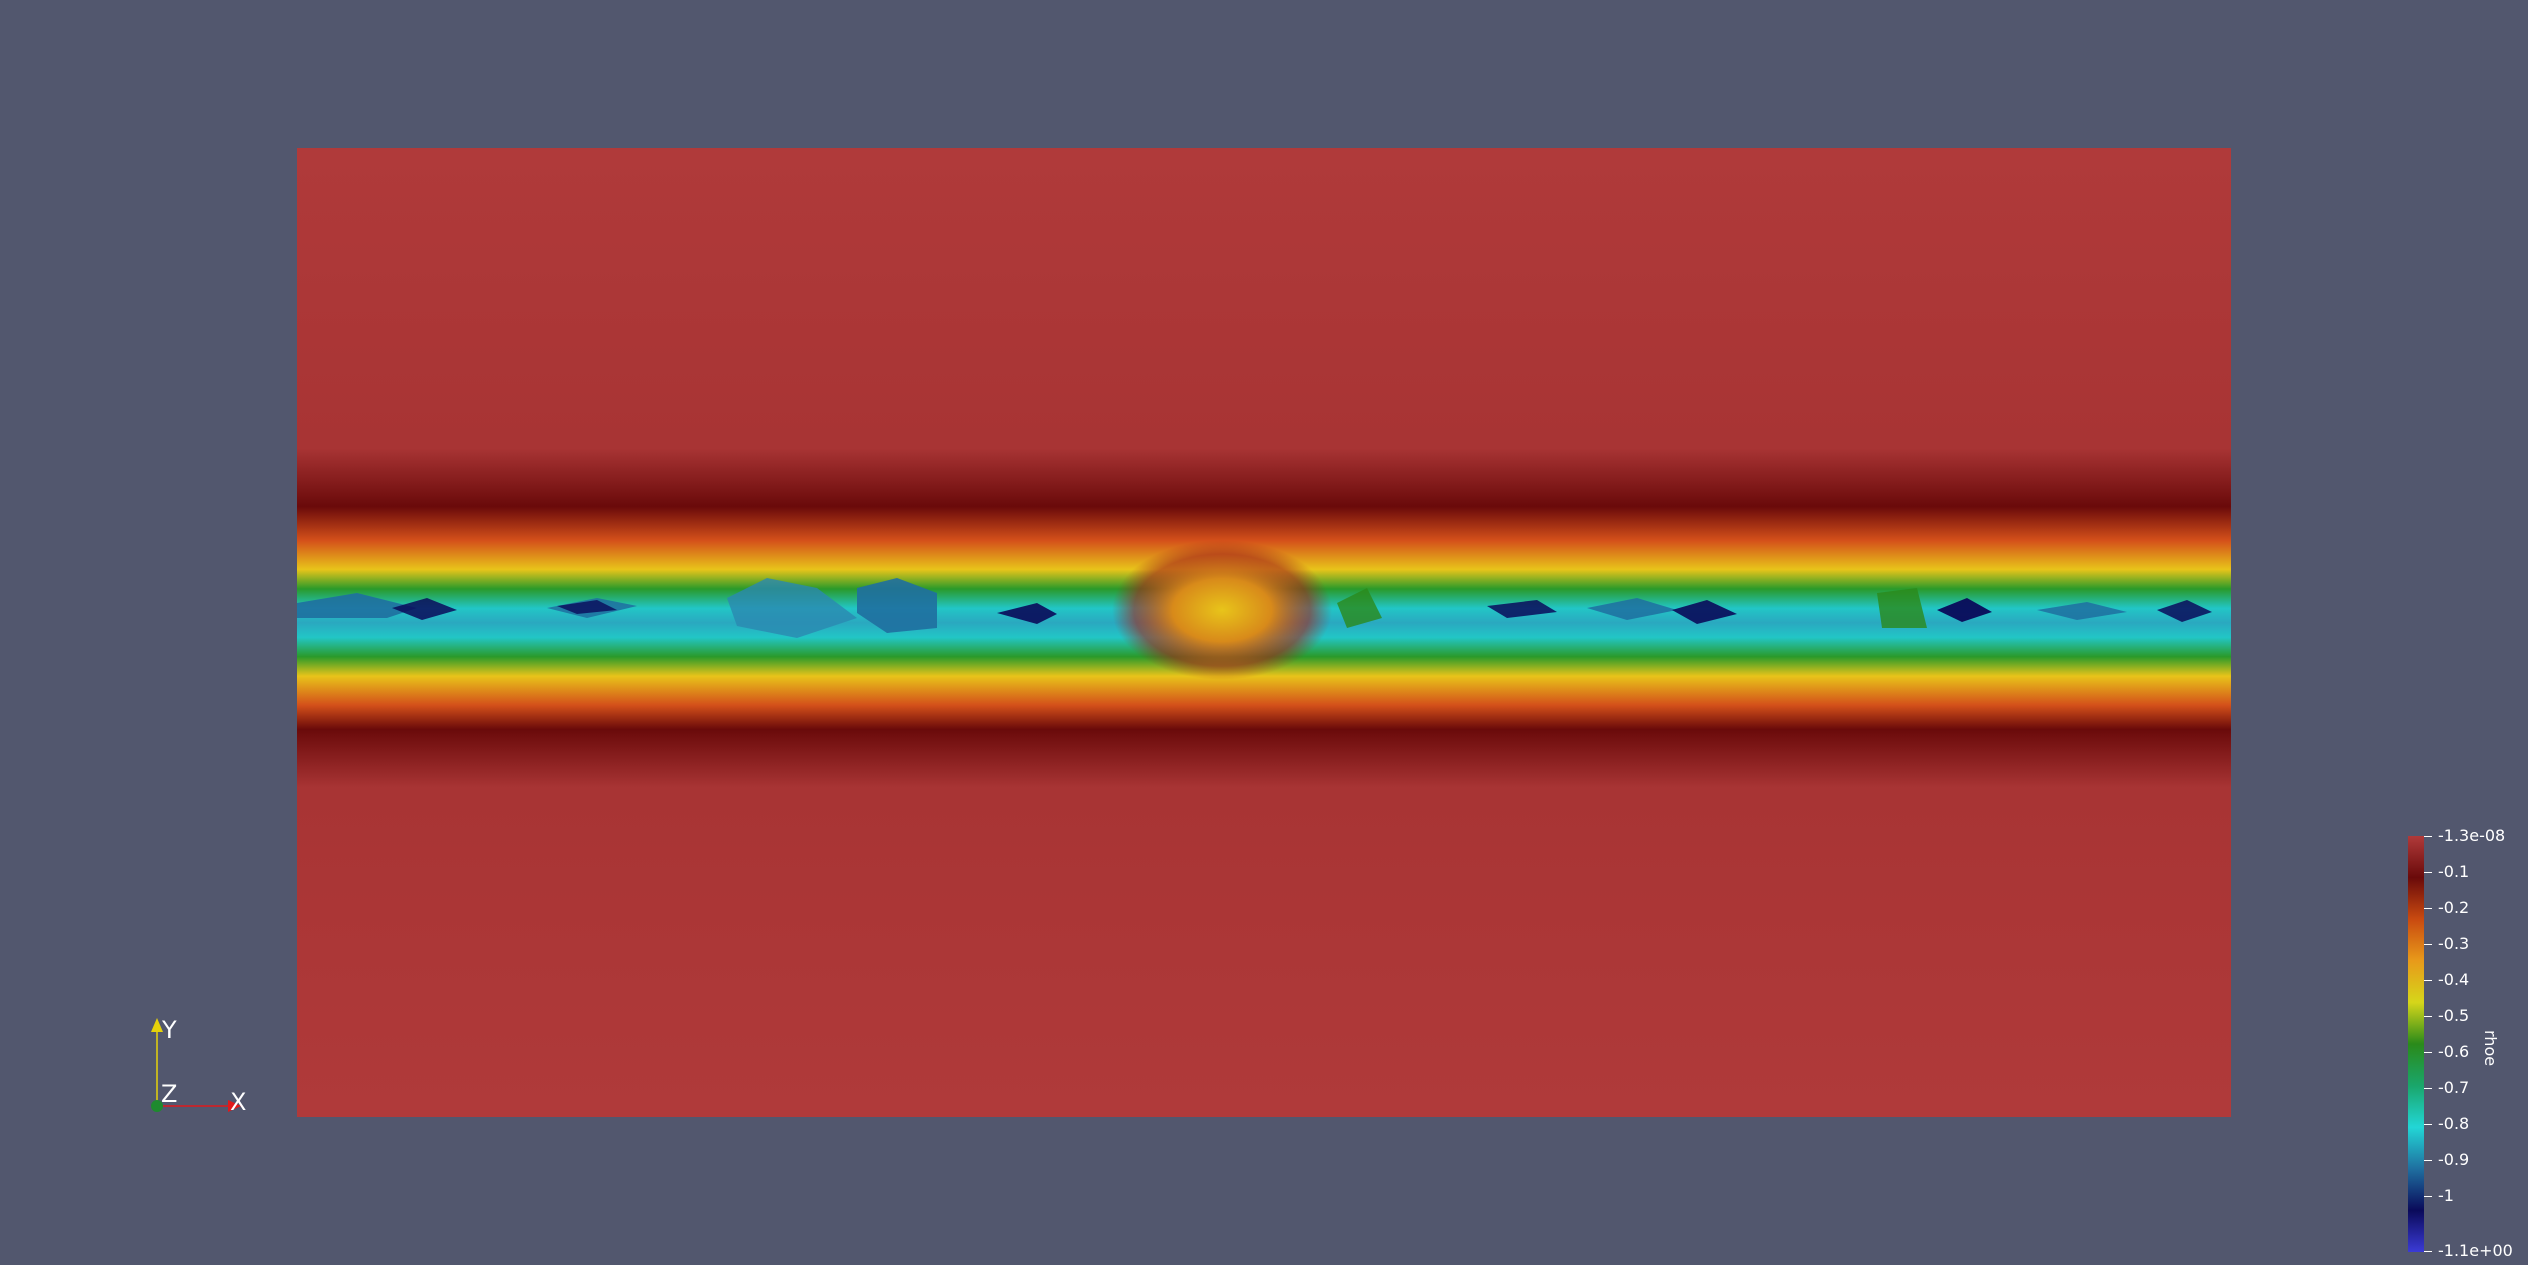  What do you see at coordinates (2454, 1159) in the screenshot?
I see `colorbar-label-9: -0.9` at bounding box center [2454, 1159].